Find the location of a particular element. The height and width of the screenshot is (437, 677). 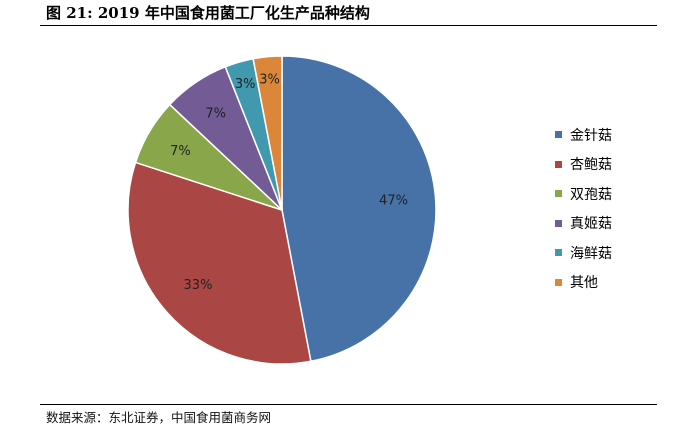

legend-item-1: 金针菇 is located at coordinates (583, 135).